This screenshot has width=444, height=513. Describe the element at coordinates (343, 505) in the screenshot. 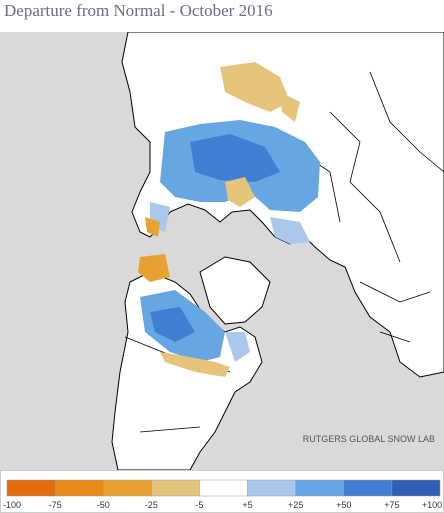

I see `legend-label: +50` at that location.